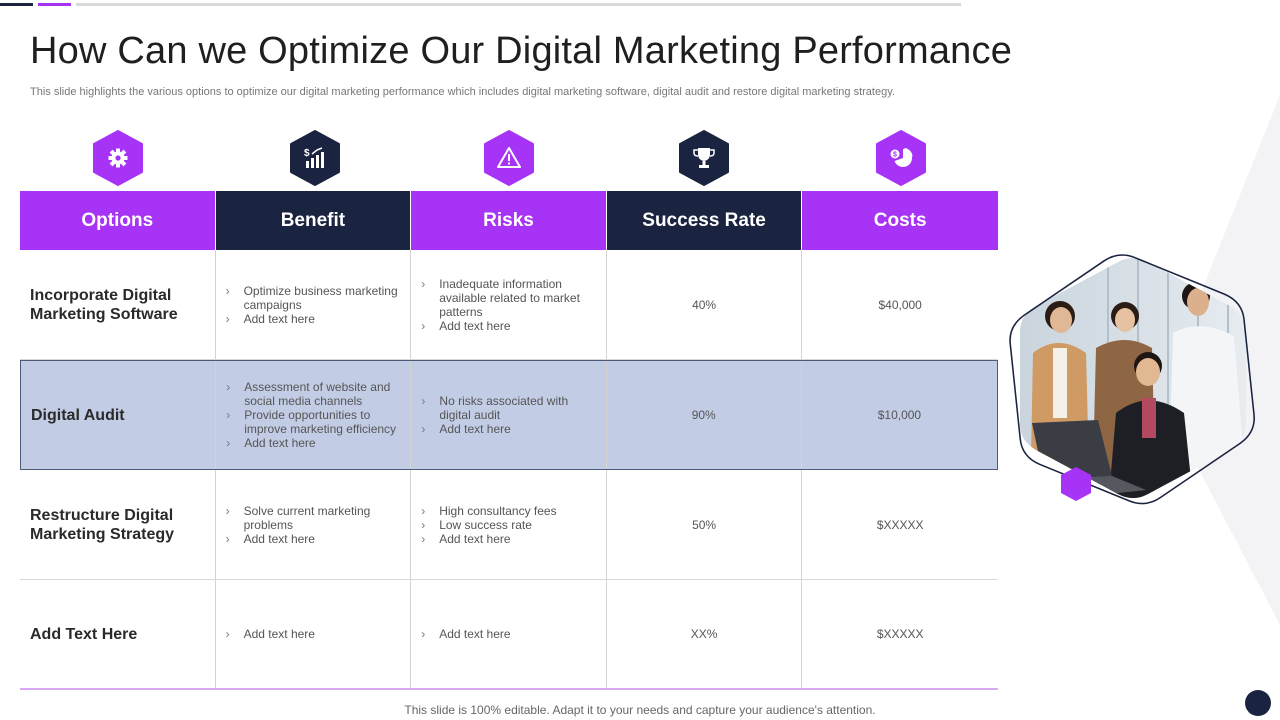 This screenshot has width=1280, height=720. Describe the element at coordinates (314, 298) in the screenshot. I see `list-item: Optimize business marketing campaigns` at that location.